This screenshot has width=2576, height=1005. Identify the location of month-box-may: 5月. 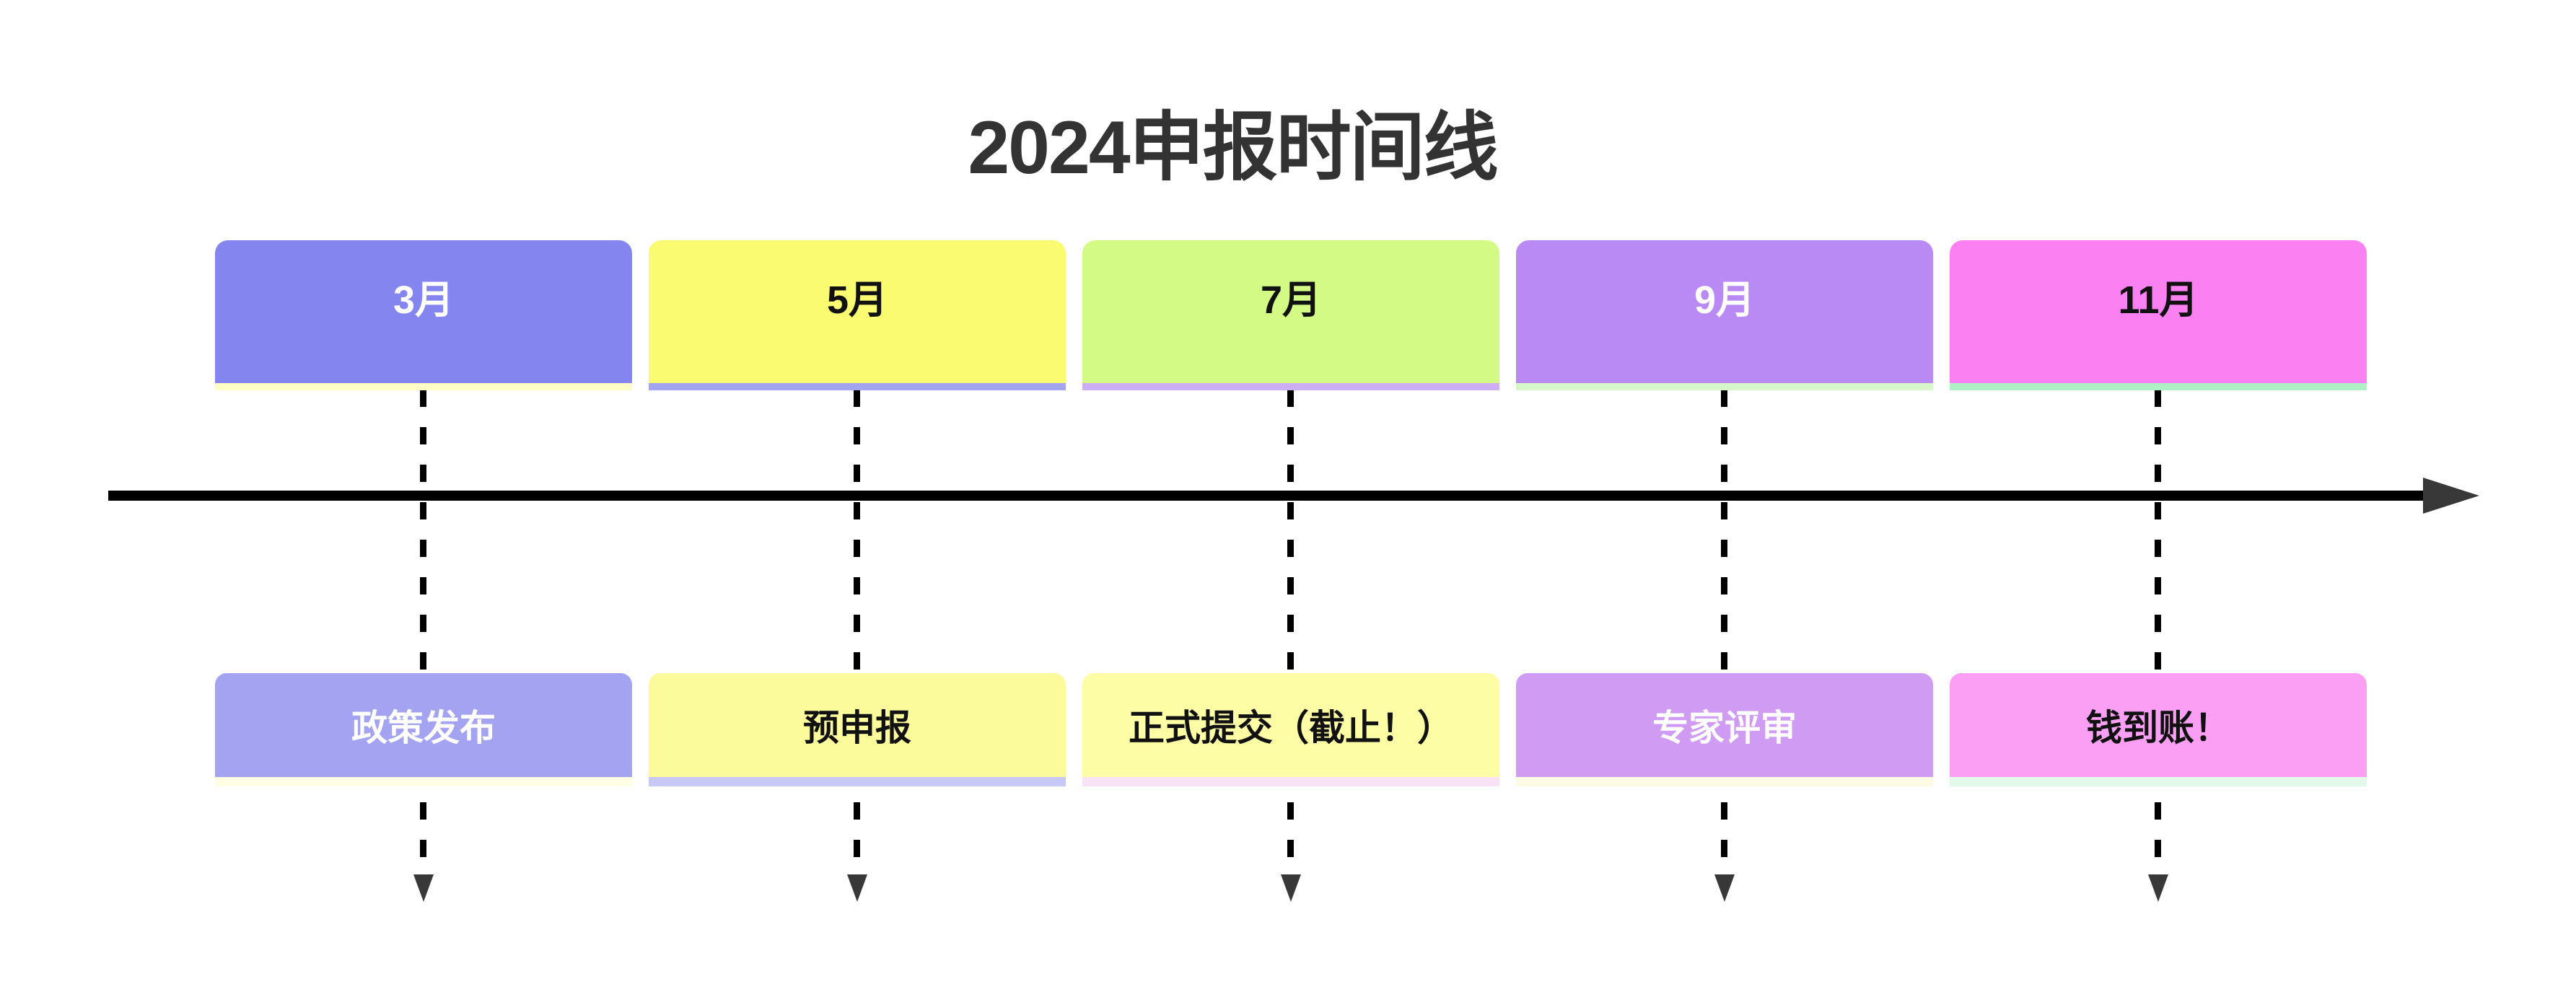
(857, 315).